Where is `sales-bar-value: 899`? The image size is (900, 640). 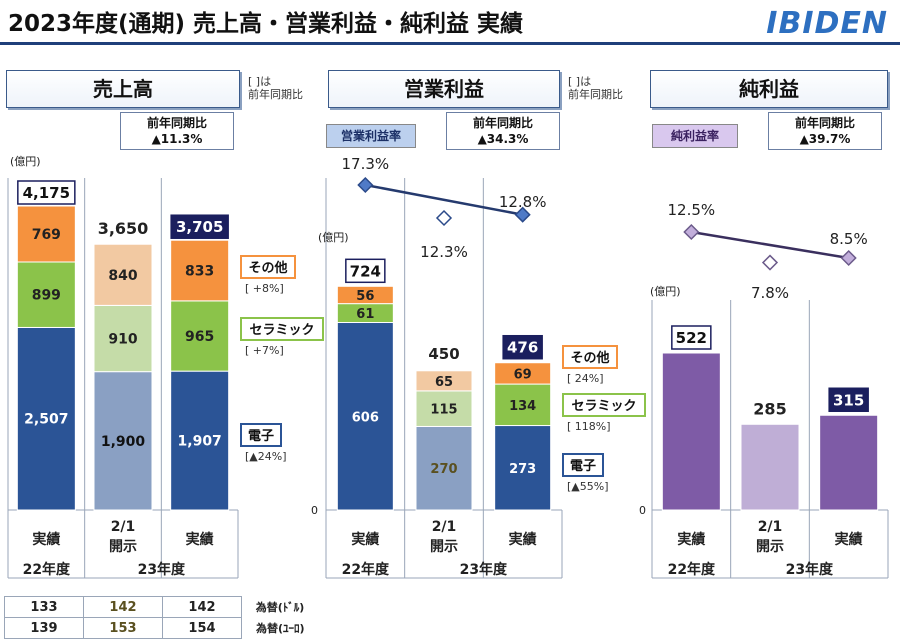 sales-bar-value: 899 is located at coordinates (46, 296).